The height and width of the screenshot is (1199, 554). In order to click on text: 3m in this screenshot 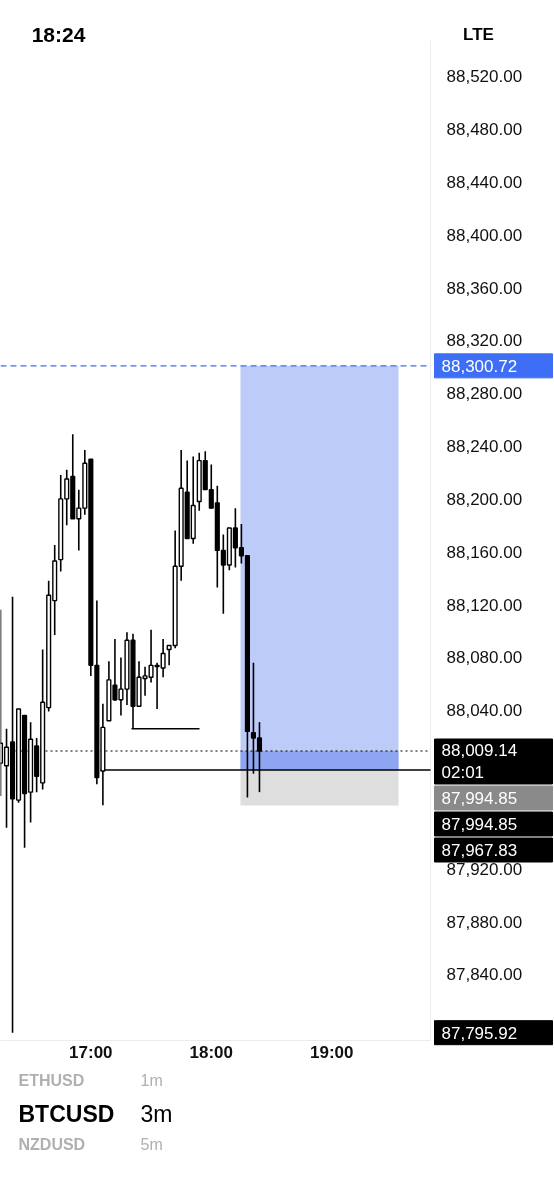, I will do `click(156, 1113)`.